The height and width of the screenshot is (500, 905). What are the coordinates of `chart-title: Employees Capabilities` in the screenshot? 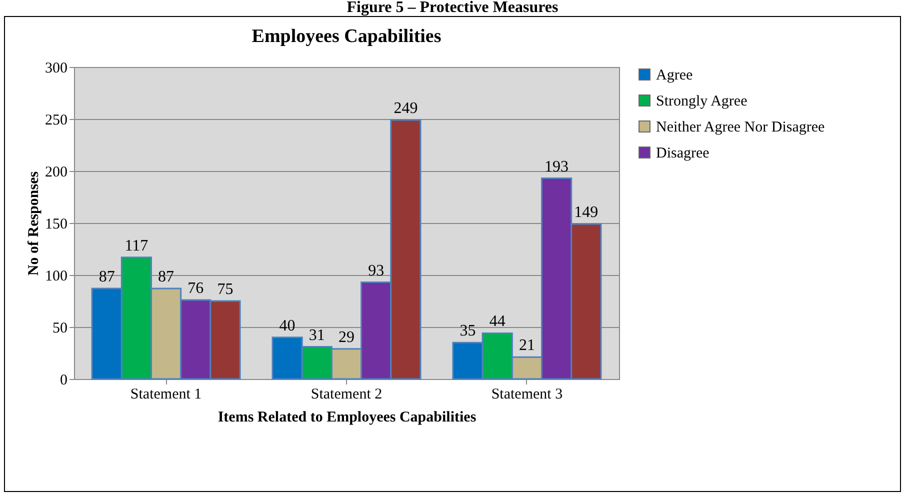 It's located at (347, 36).